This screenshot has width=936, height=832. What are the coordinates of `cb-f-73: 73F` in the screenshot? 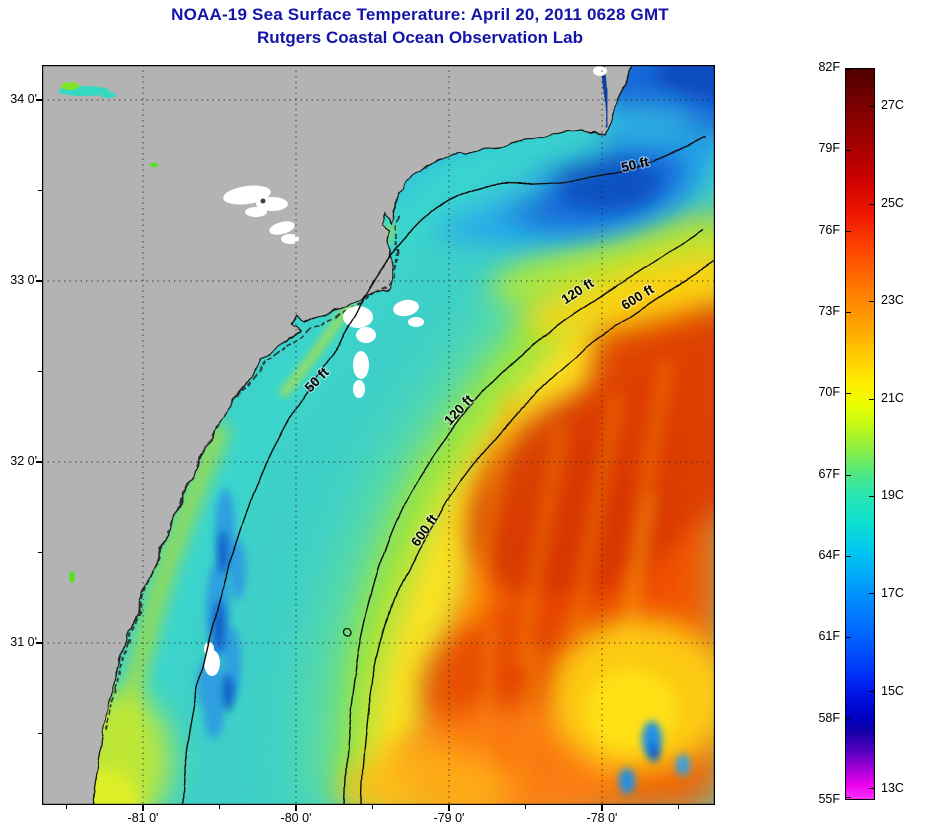 It's located at (829, 311).